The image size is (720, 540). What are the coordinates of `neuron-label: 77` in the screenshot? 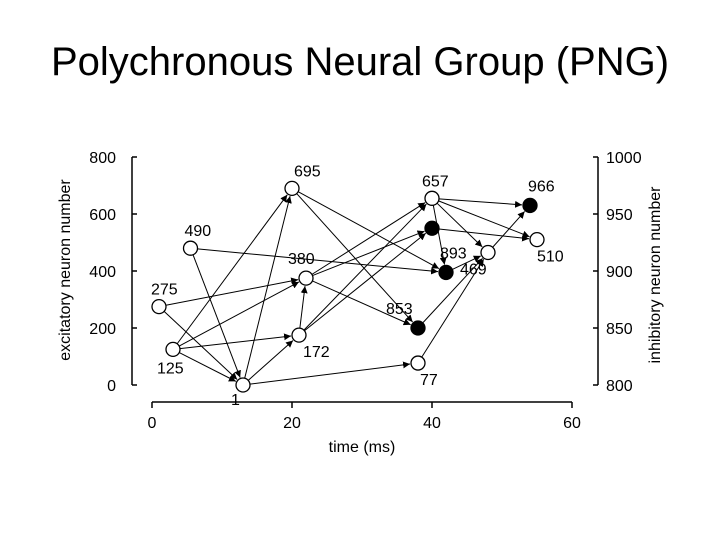 It's located at (429, 380).